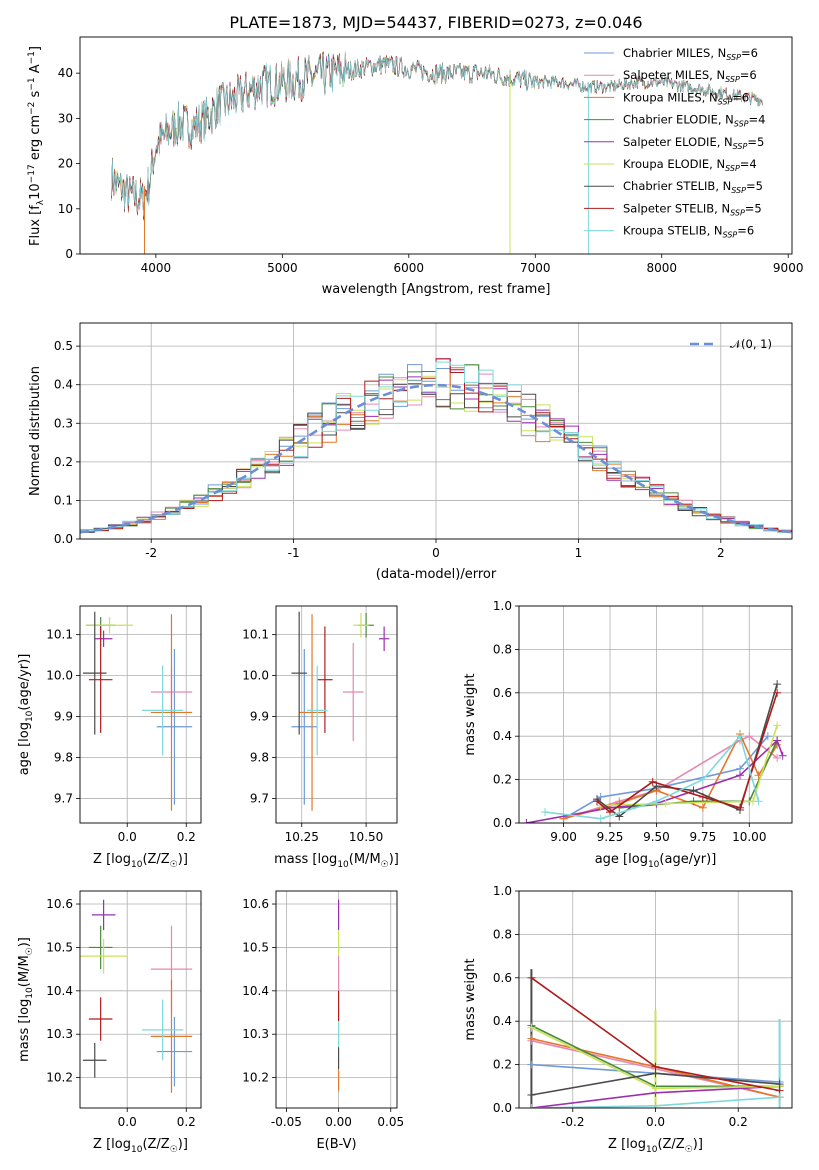  Describe the element at coordinates (688, 232) in the screenshot. I see `legend-entry: Kroupa STELIB, NSSP=6` at that location.